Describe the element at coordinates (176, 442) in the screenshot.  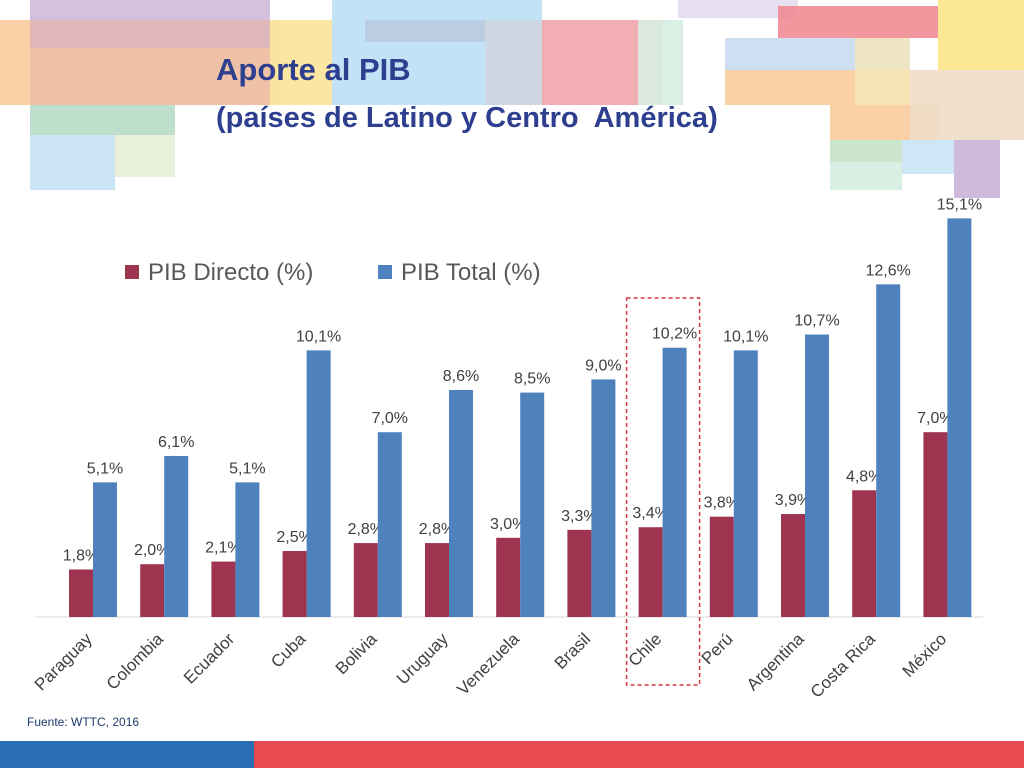
I see `data-label: 6,1%` at that location.